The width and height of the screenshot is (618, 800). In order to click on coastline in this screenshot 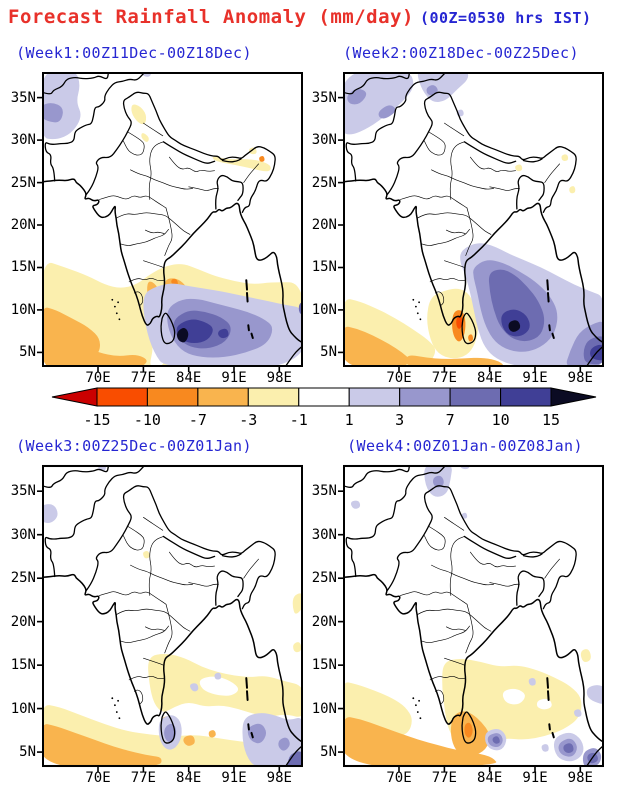, I will do `click(172, 260)`.